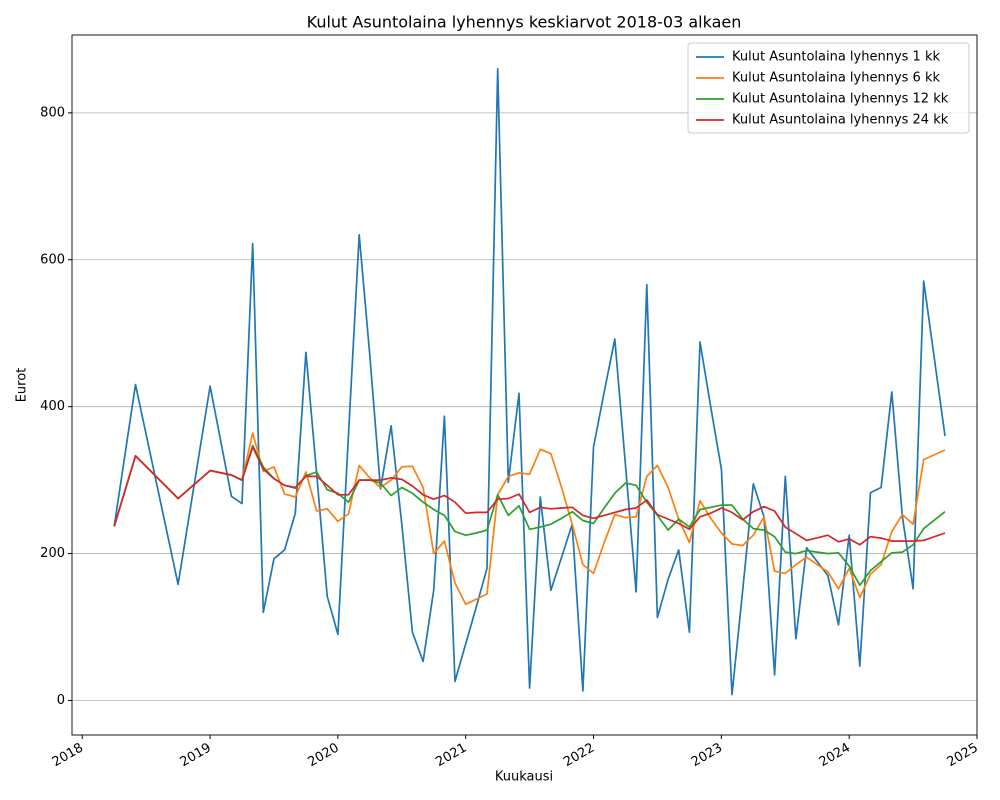  What do you see at coordinates (840, 99) in the screenshot?
I see `legend-label: Kulut Asuntolaina lyhennys 12 kk` at bounding box center [840, 99].